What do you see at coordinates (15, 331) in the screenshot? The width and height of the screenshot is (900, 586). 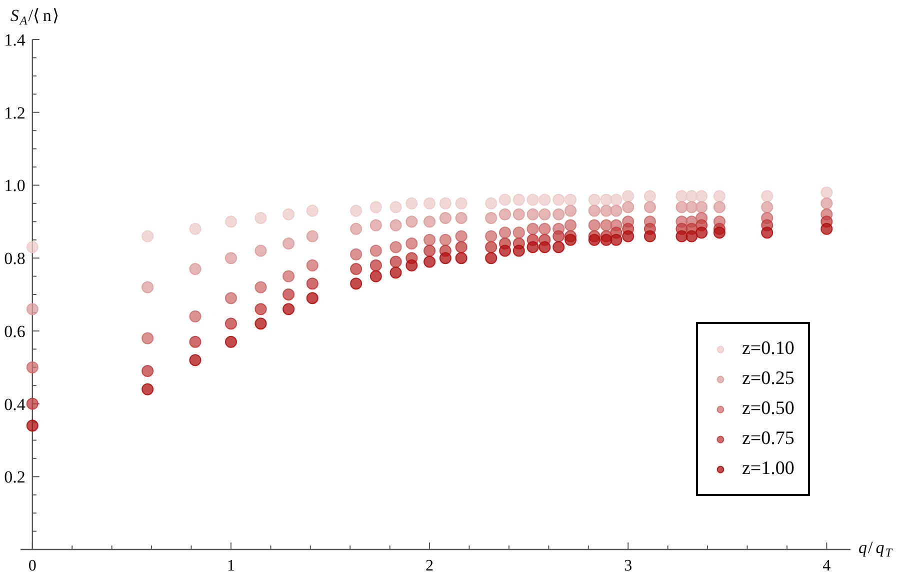 I see `y-tick-label: 0.6` at bounding box center [15, 331].